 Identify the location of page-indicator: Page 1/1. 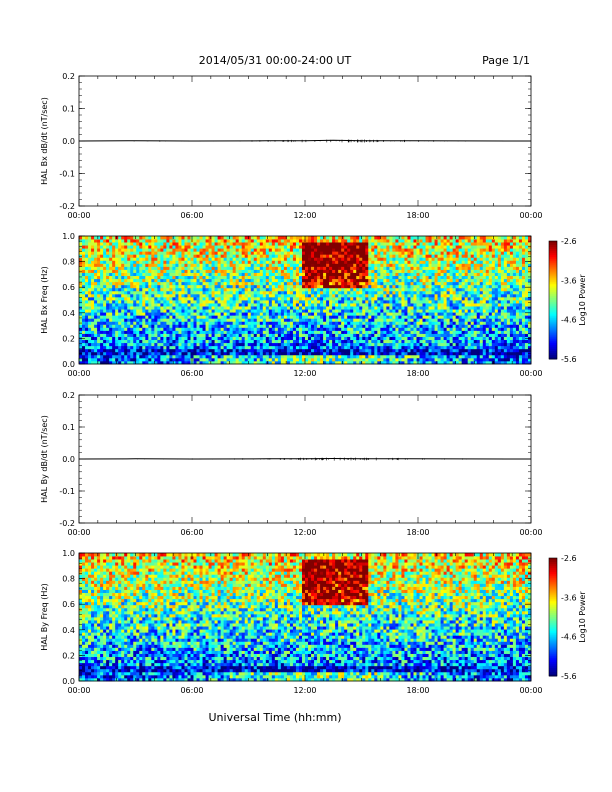
(506, 60).